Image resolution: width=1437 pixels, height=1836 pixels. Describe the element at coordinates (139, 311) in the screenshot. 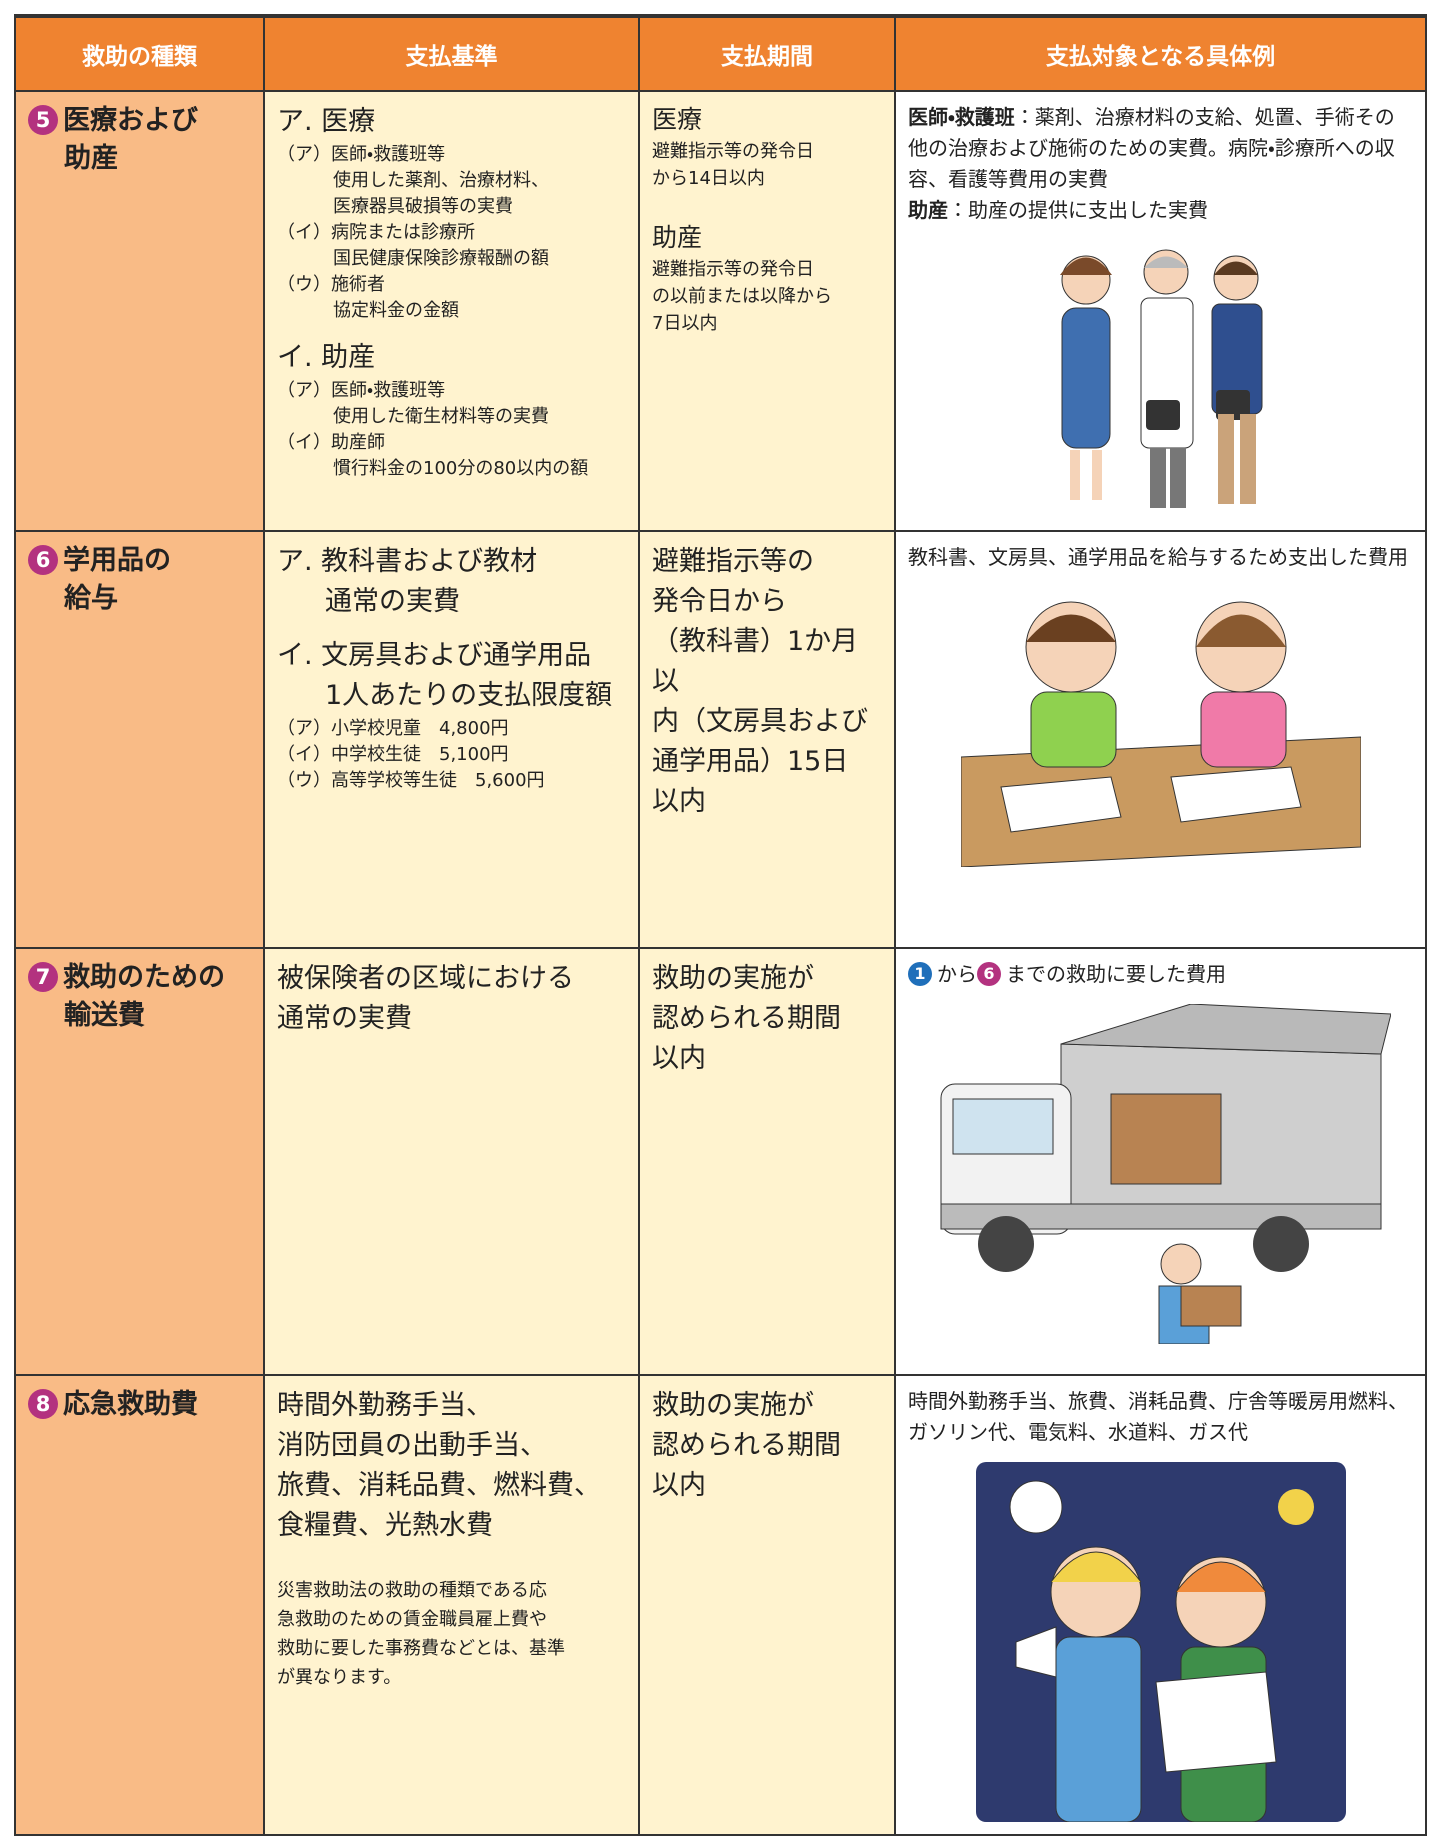

I see `type-cell: 5 医療および助産` at that location.